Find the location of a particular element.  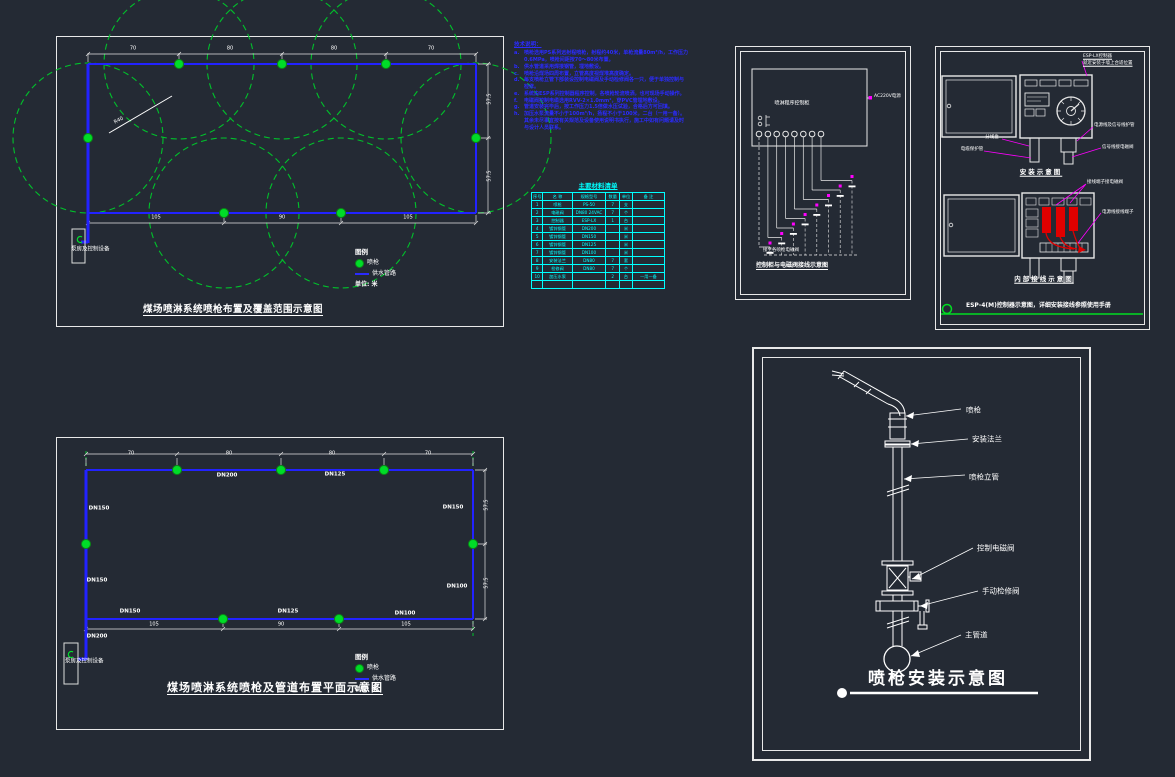

piping-plan-drawing is located at coordinates (275, 568).